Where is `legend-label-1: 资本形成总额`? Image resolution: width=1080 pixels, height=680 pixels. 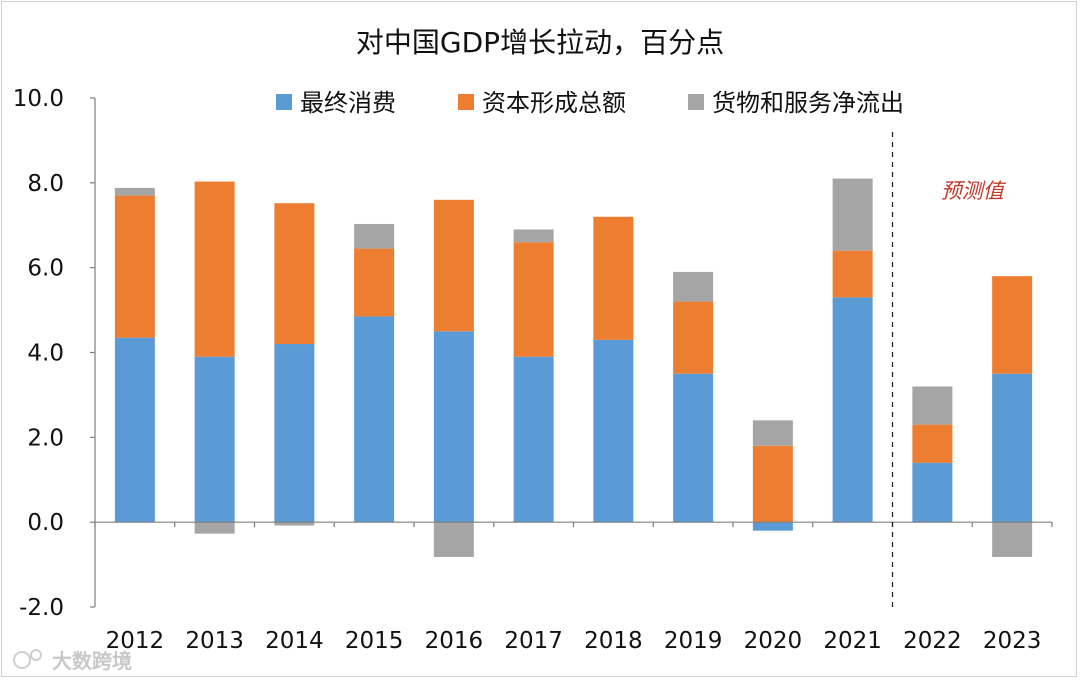 legend-label-1: 资本形成总额 is located at coordinates (554, 103).